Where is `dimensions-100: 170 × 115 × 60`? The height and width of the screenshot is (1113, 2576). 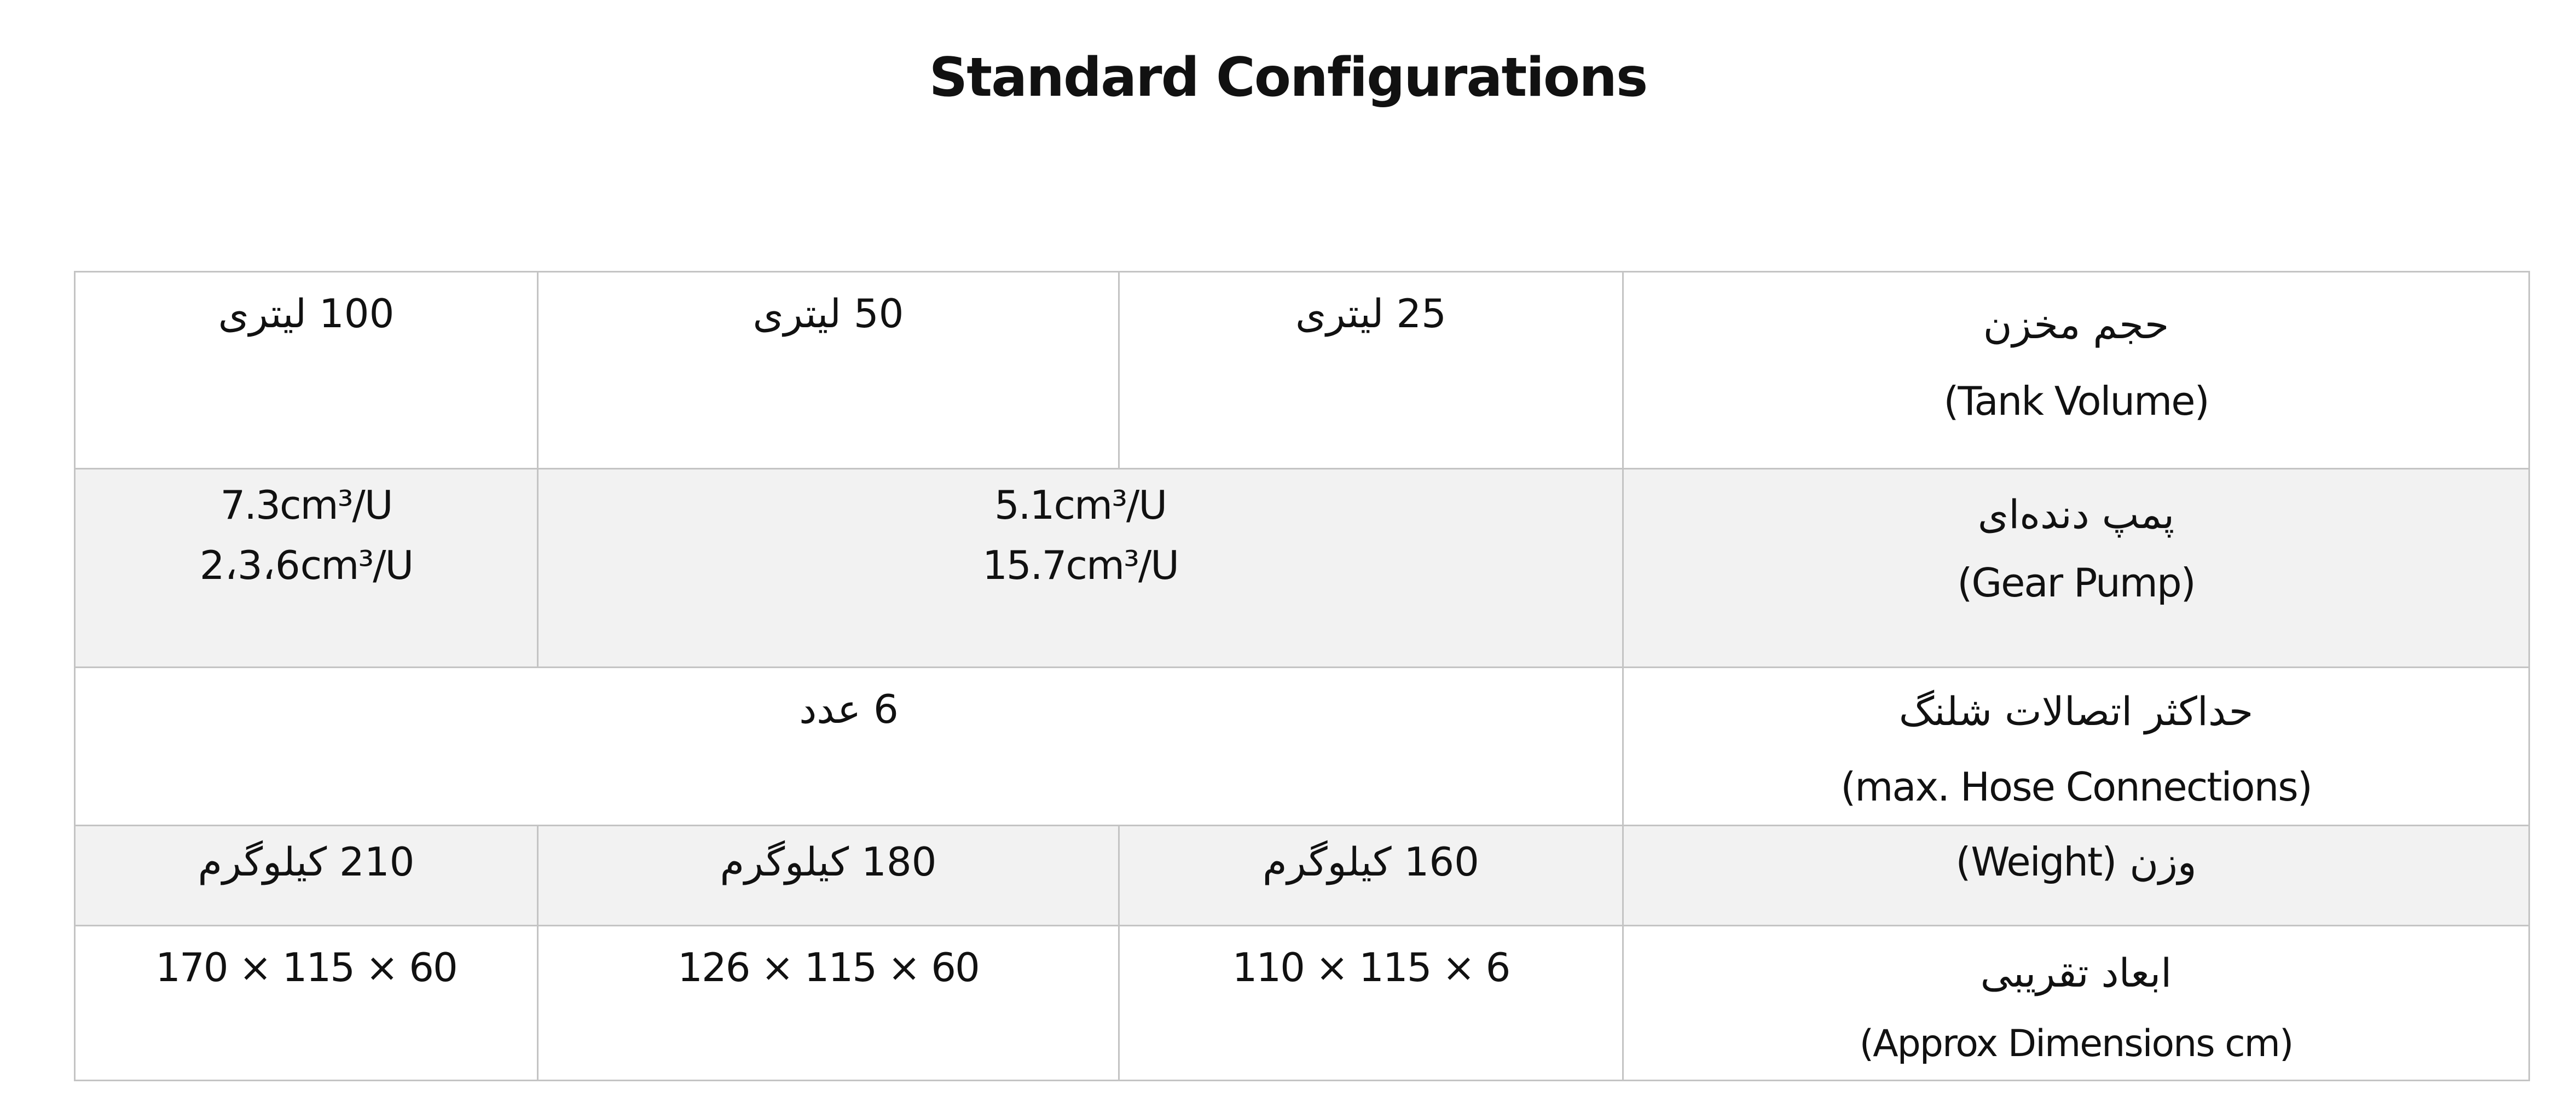
dimensions-100: 170 × 115 × 60 is located at coordinates (306, 1003).